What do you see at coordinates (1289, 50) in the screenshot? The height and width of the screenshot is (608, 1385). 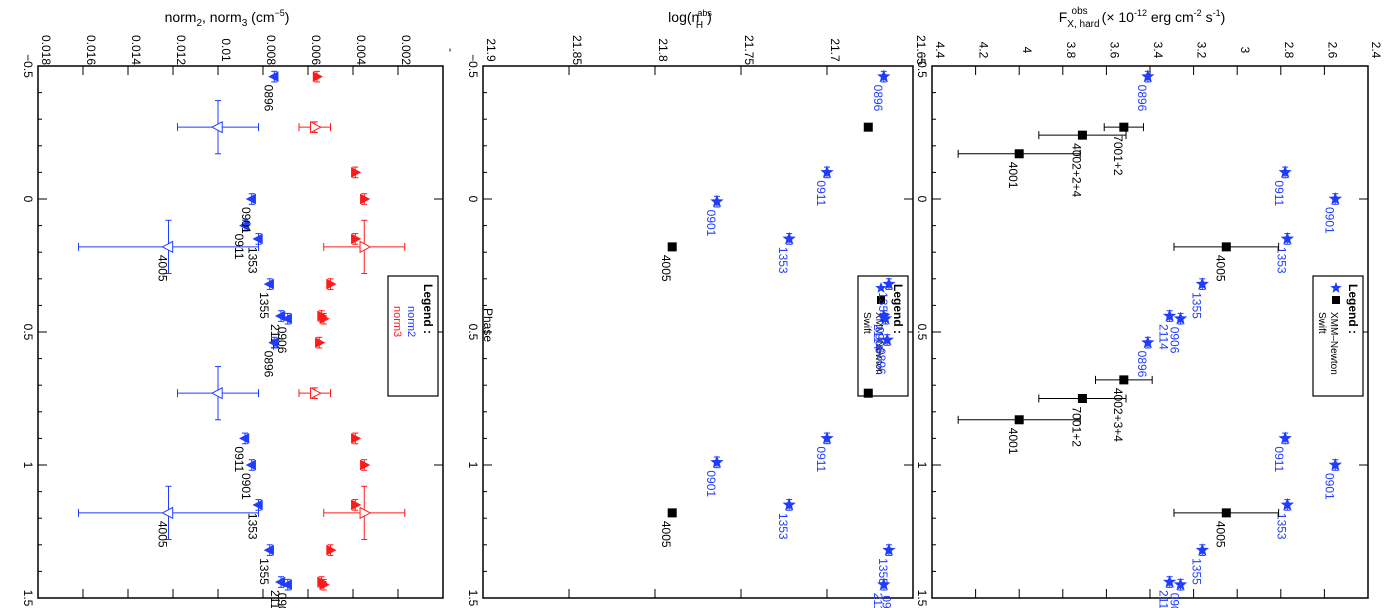 I see `value-tick-label: 2.8` at bounding box center [1289, 50].